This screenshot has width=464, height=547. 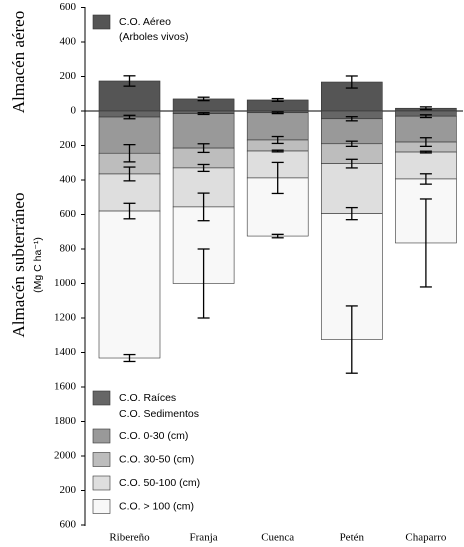 What do you see at coordinates (65, 421) in the screenshot?
I see `y-tick-label: 1800` at bounding box center [65, 421].